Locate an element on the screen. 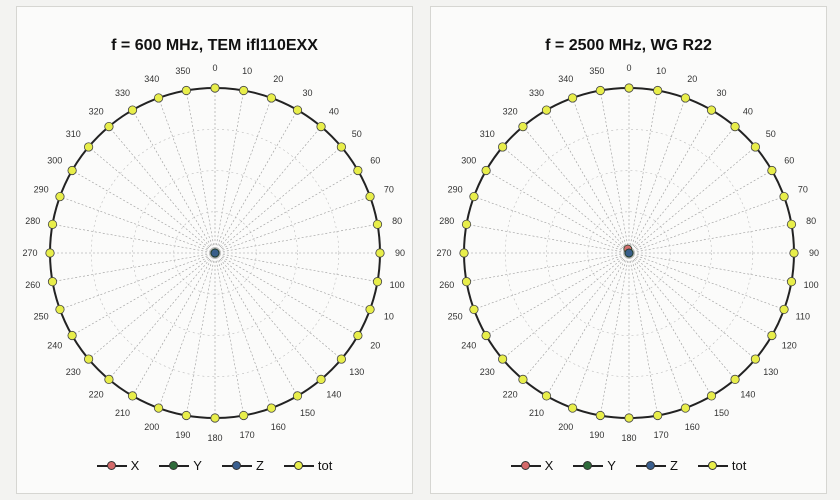  theta-tick-label: 290 is located at coordinates (41, 190).